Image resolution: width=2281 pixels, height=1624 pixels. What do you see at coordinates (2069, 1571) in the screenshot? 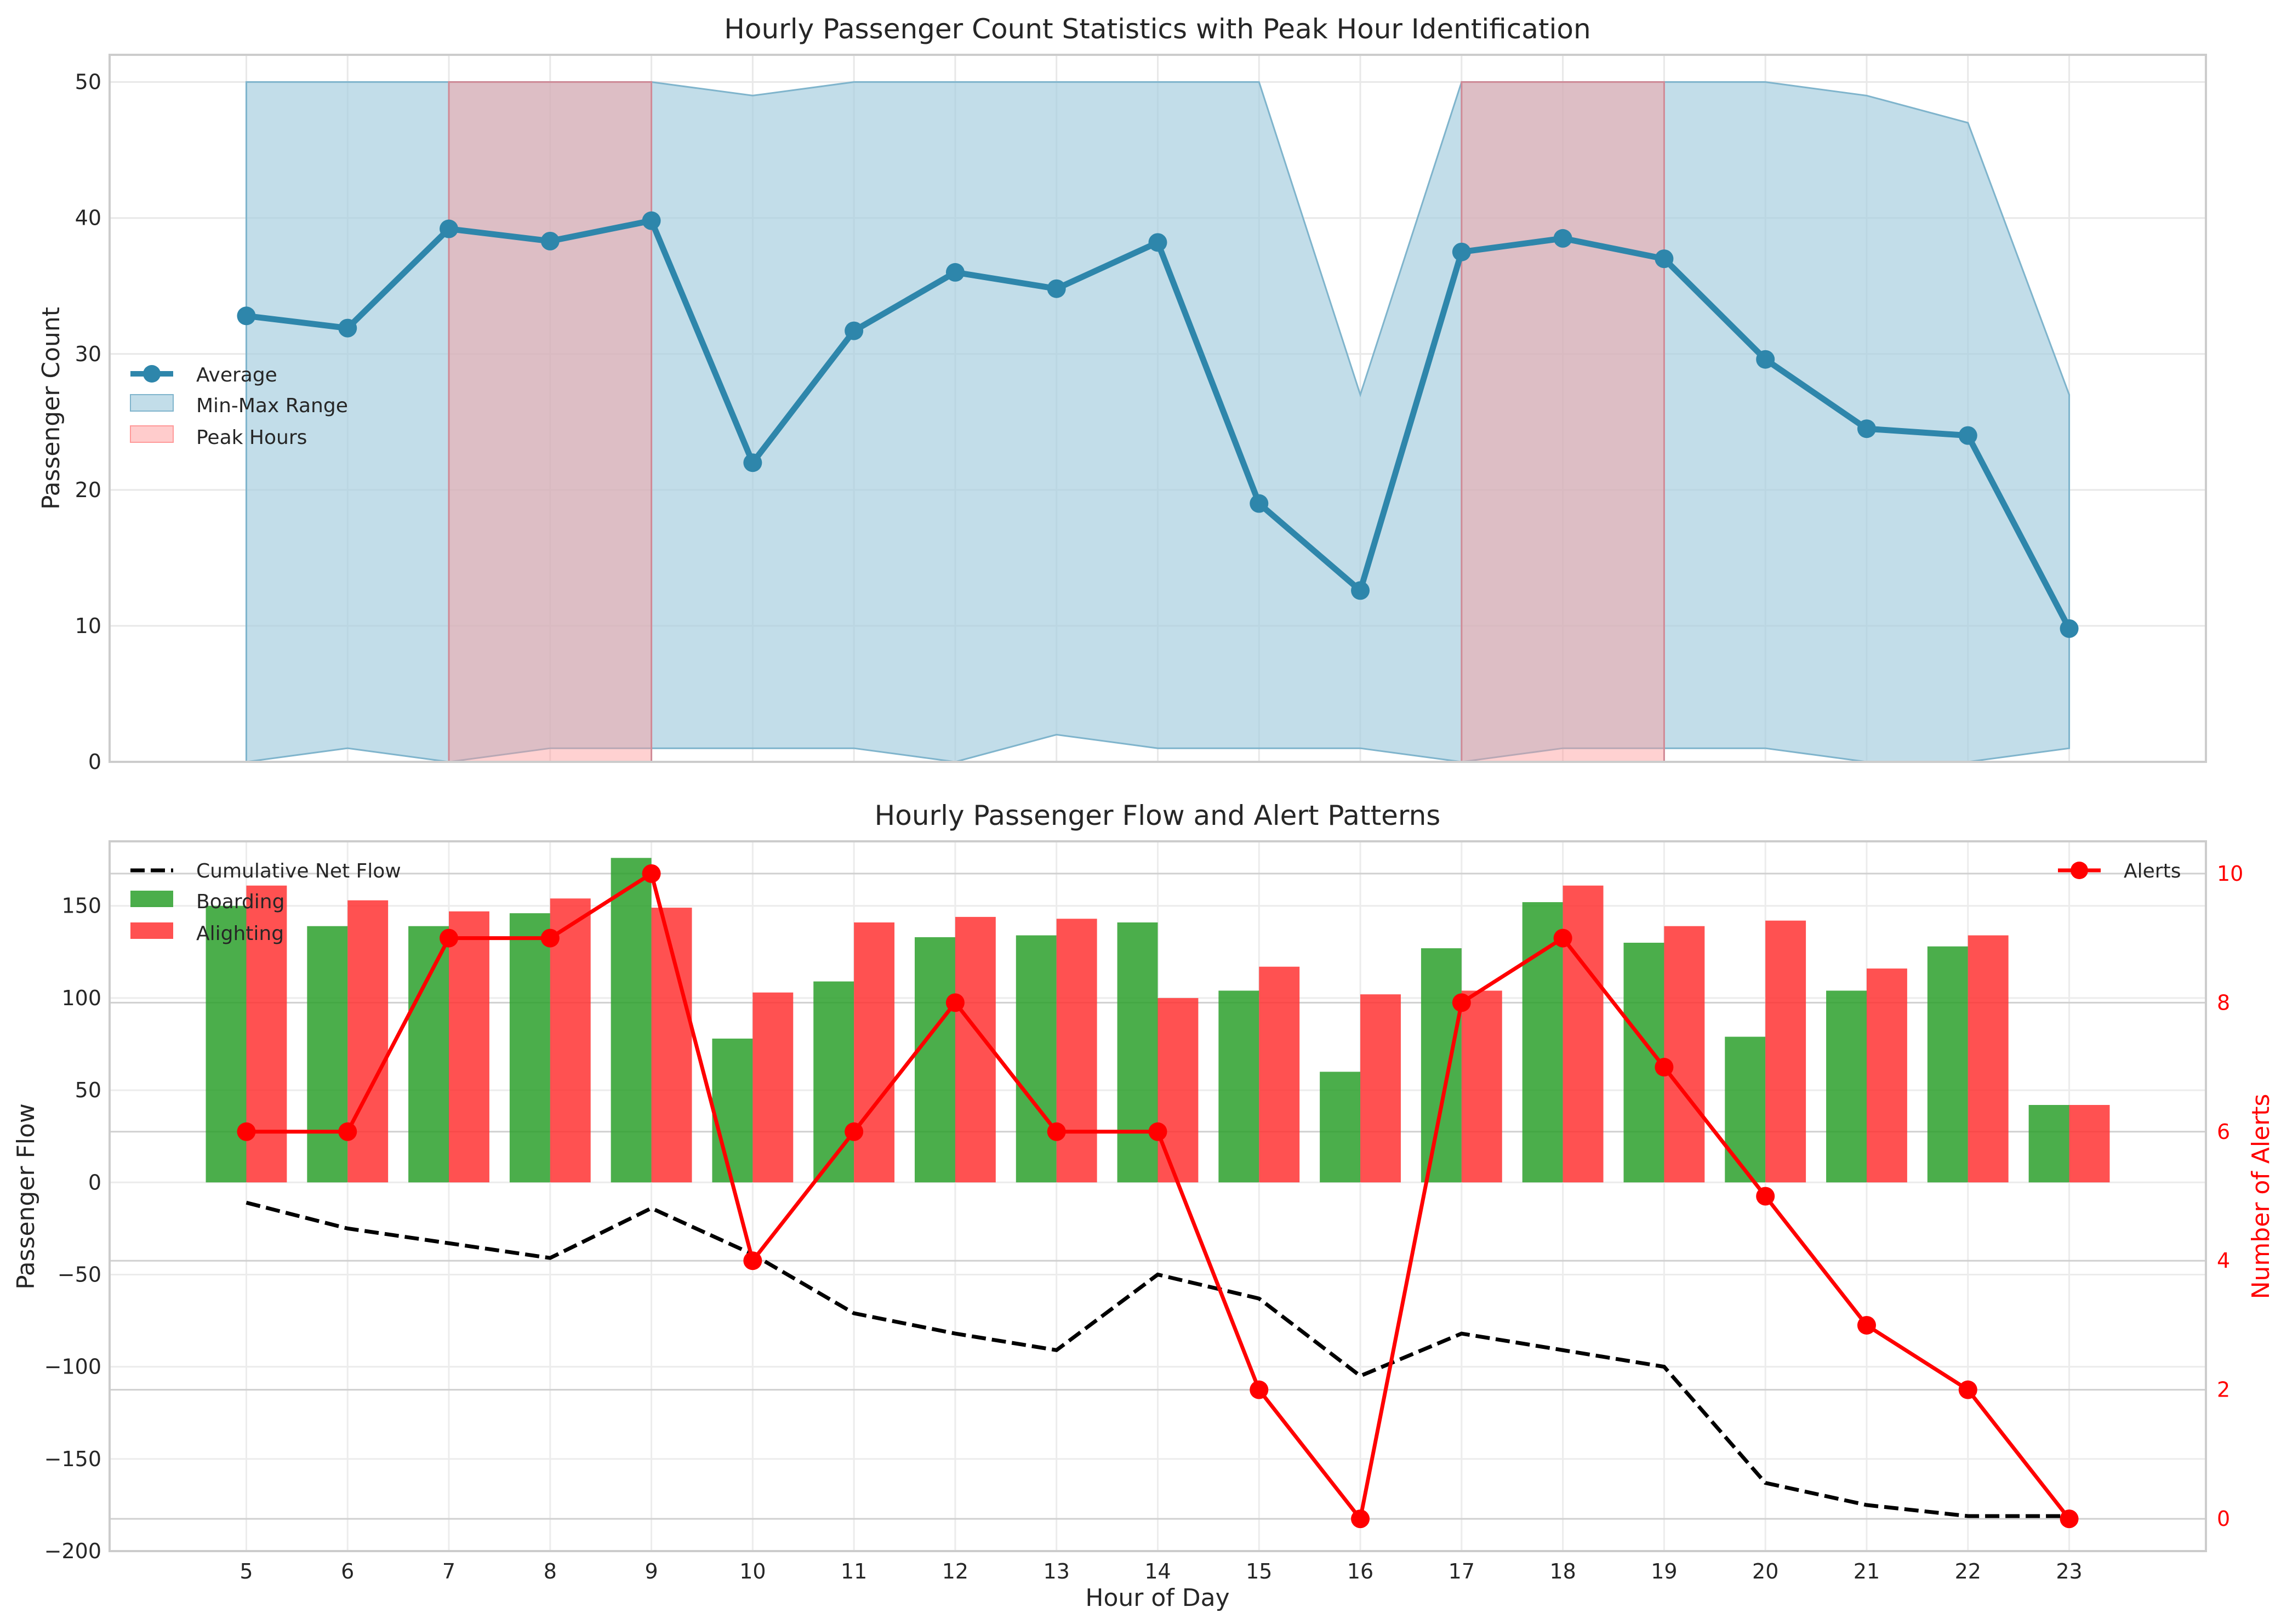
I see `x-tick-label: 23` at bounding box center [2069, 1571].